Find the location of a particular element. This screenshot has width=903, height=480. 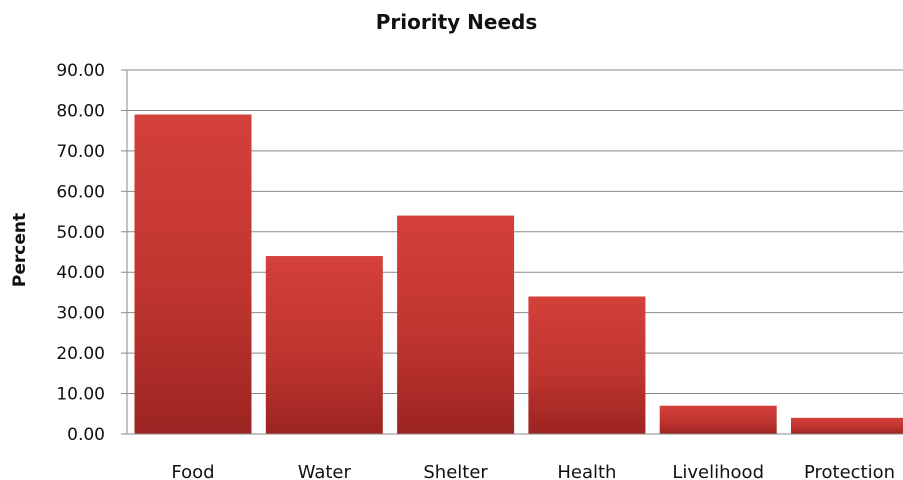

x-tick-label: Water is located at coordinates (325, 471).